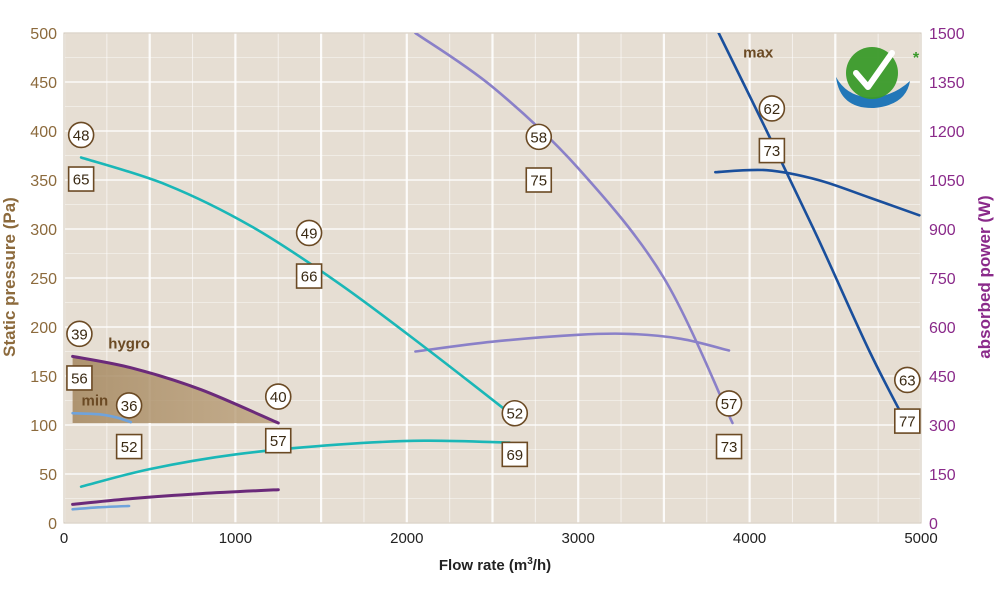  What do you see at coordinates (43, 181) in the screenshot?
I see `y-tick-label: 350` at bounding box center [43, 181].